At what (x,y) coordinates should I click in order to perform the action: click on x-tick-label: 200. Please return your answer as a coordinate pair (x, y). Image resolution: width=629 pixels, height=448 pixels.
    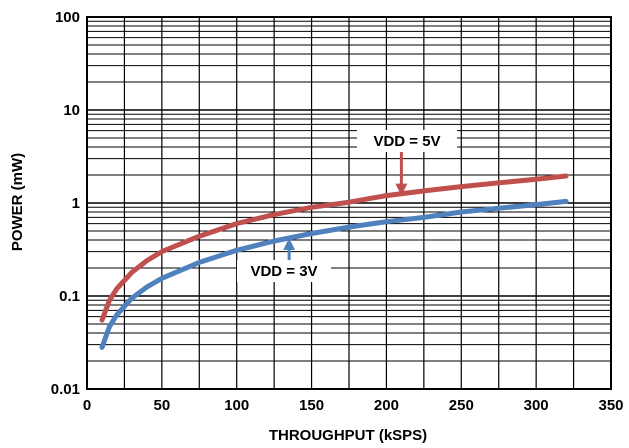
    Looking at the image, I should click on (386, 405).